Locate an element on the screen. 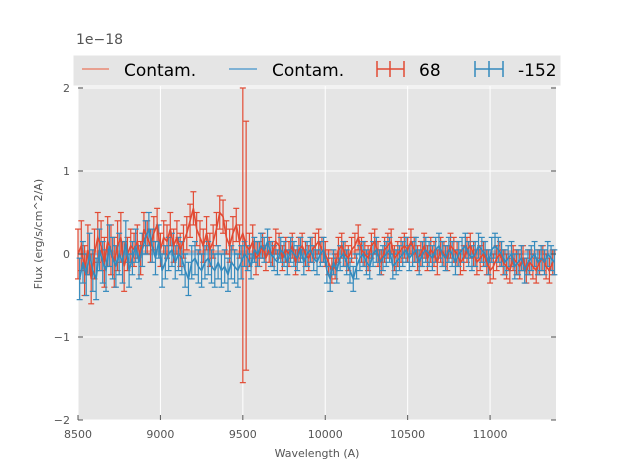  x-tick-label-3: 10000 is located at coordinates (325, 434).